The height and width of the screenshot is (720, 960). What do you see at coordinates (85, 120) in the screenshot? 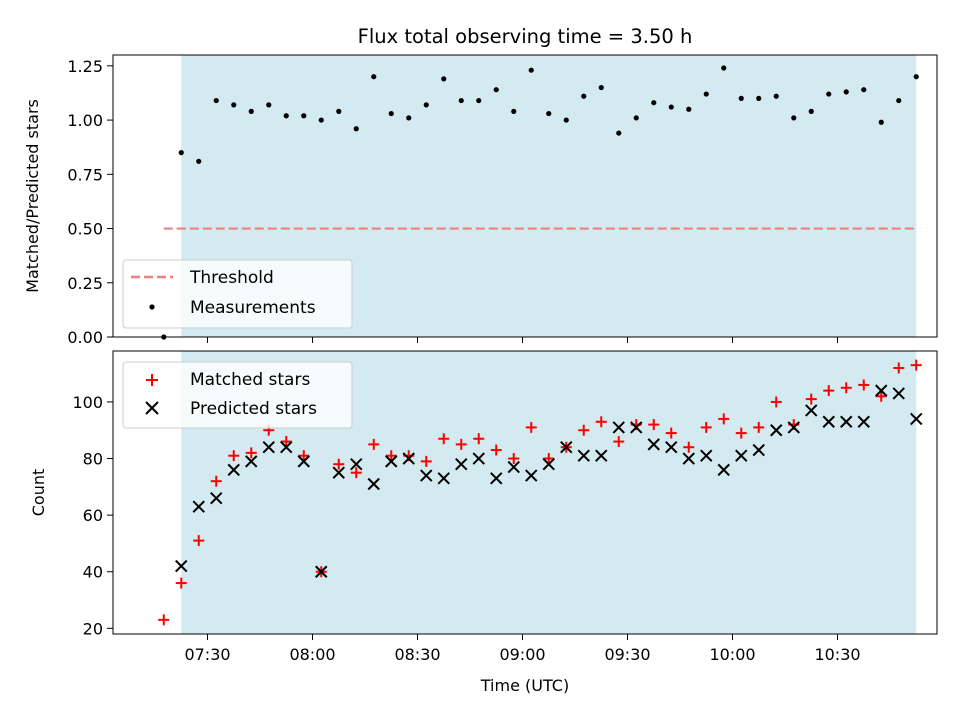
I see `y-tick-label: 1.00` at bounding box center [85, 120].